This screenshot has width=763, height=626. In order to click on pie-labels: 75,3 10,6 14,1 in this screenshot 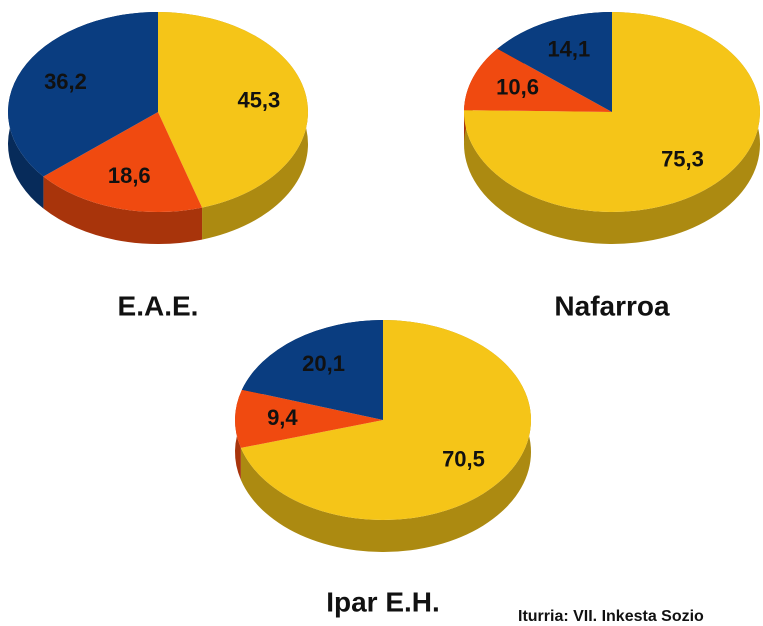, I will do `click(600, 103)`.